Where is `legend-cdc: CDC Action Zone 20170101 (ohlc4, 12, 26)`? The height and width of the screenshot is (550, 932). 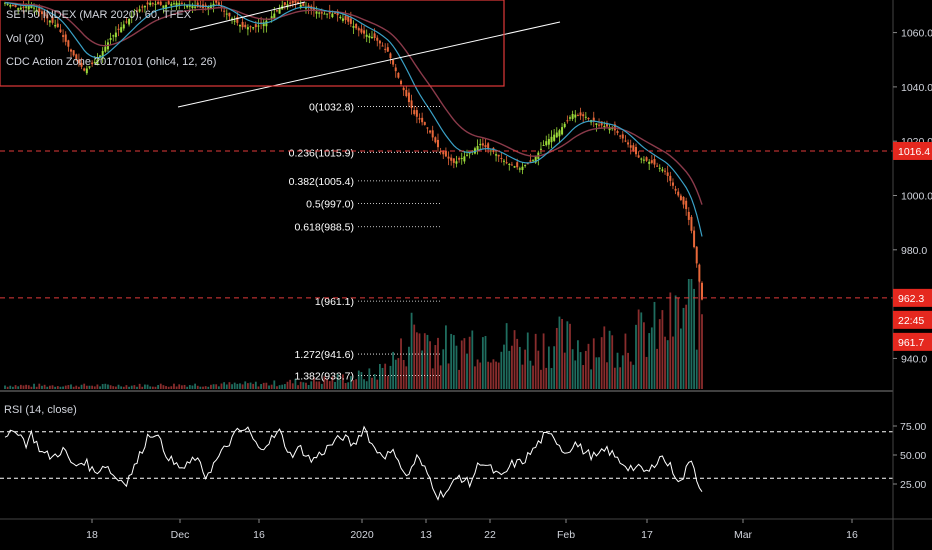
legend-cdc: CDC Action Zone 20170101 (ohlc4, 12, 26) is located at coordinates (111, 62).